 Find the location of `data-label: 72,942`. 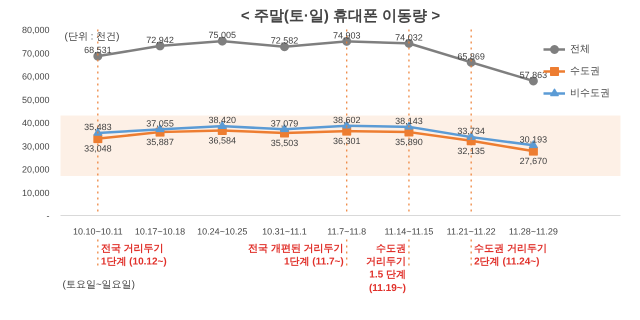

data-label: 72,942 is located at coordinates (160, 39).